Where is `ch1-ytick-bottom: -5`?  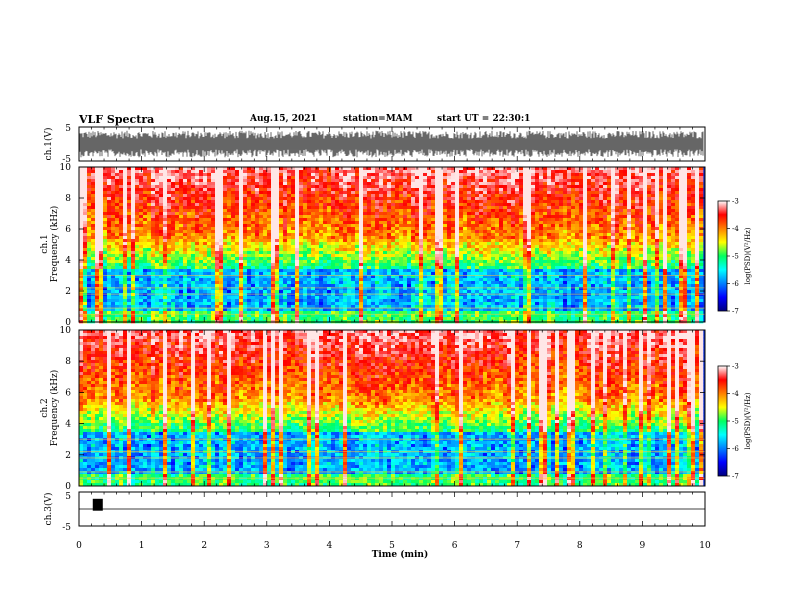 ch1-ytick-bottom: -5 is located at coordinates (66, 160).